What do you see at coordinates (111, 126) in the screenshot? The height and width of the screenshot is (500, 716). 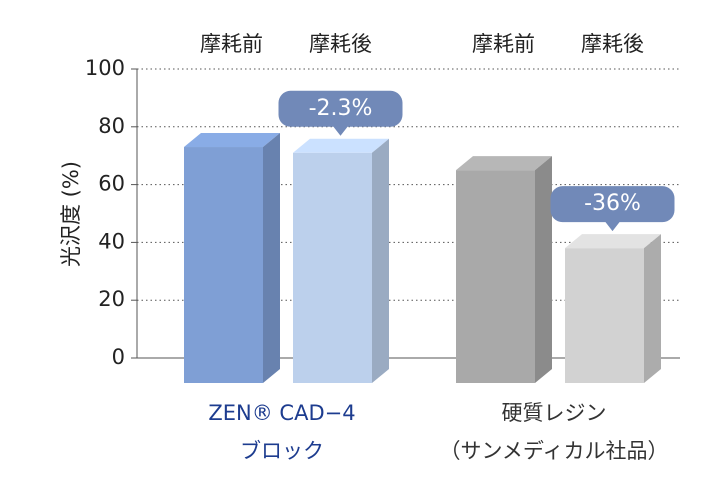 I see `y-tick-label: 80` at bounding box center [111, 126].